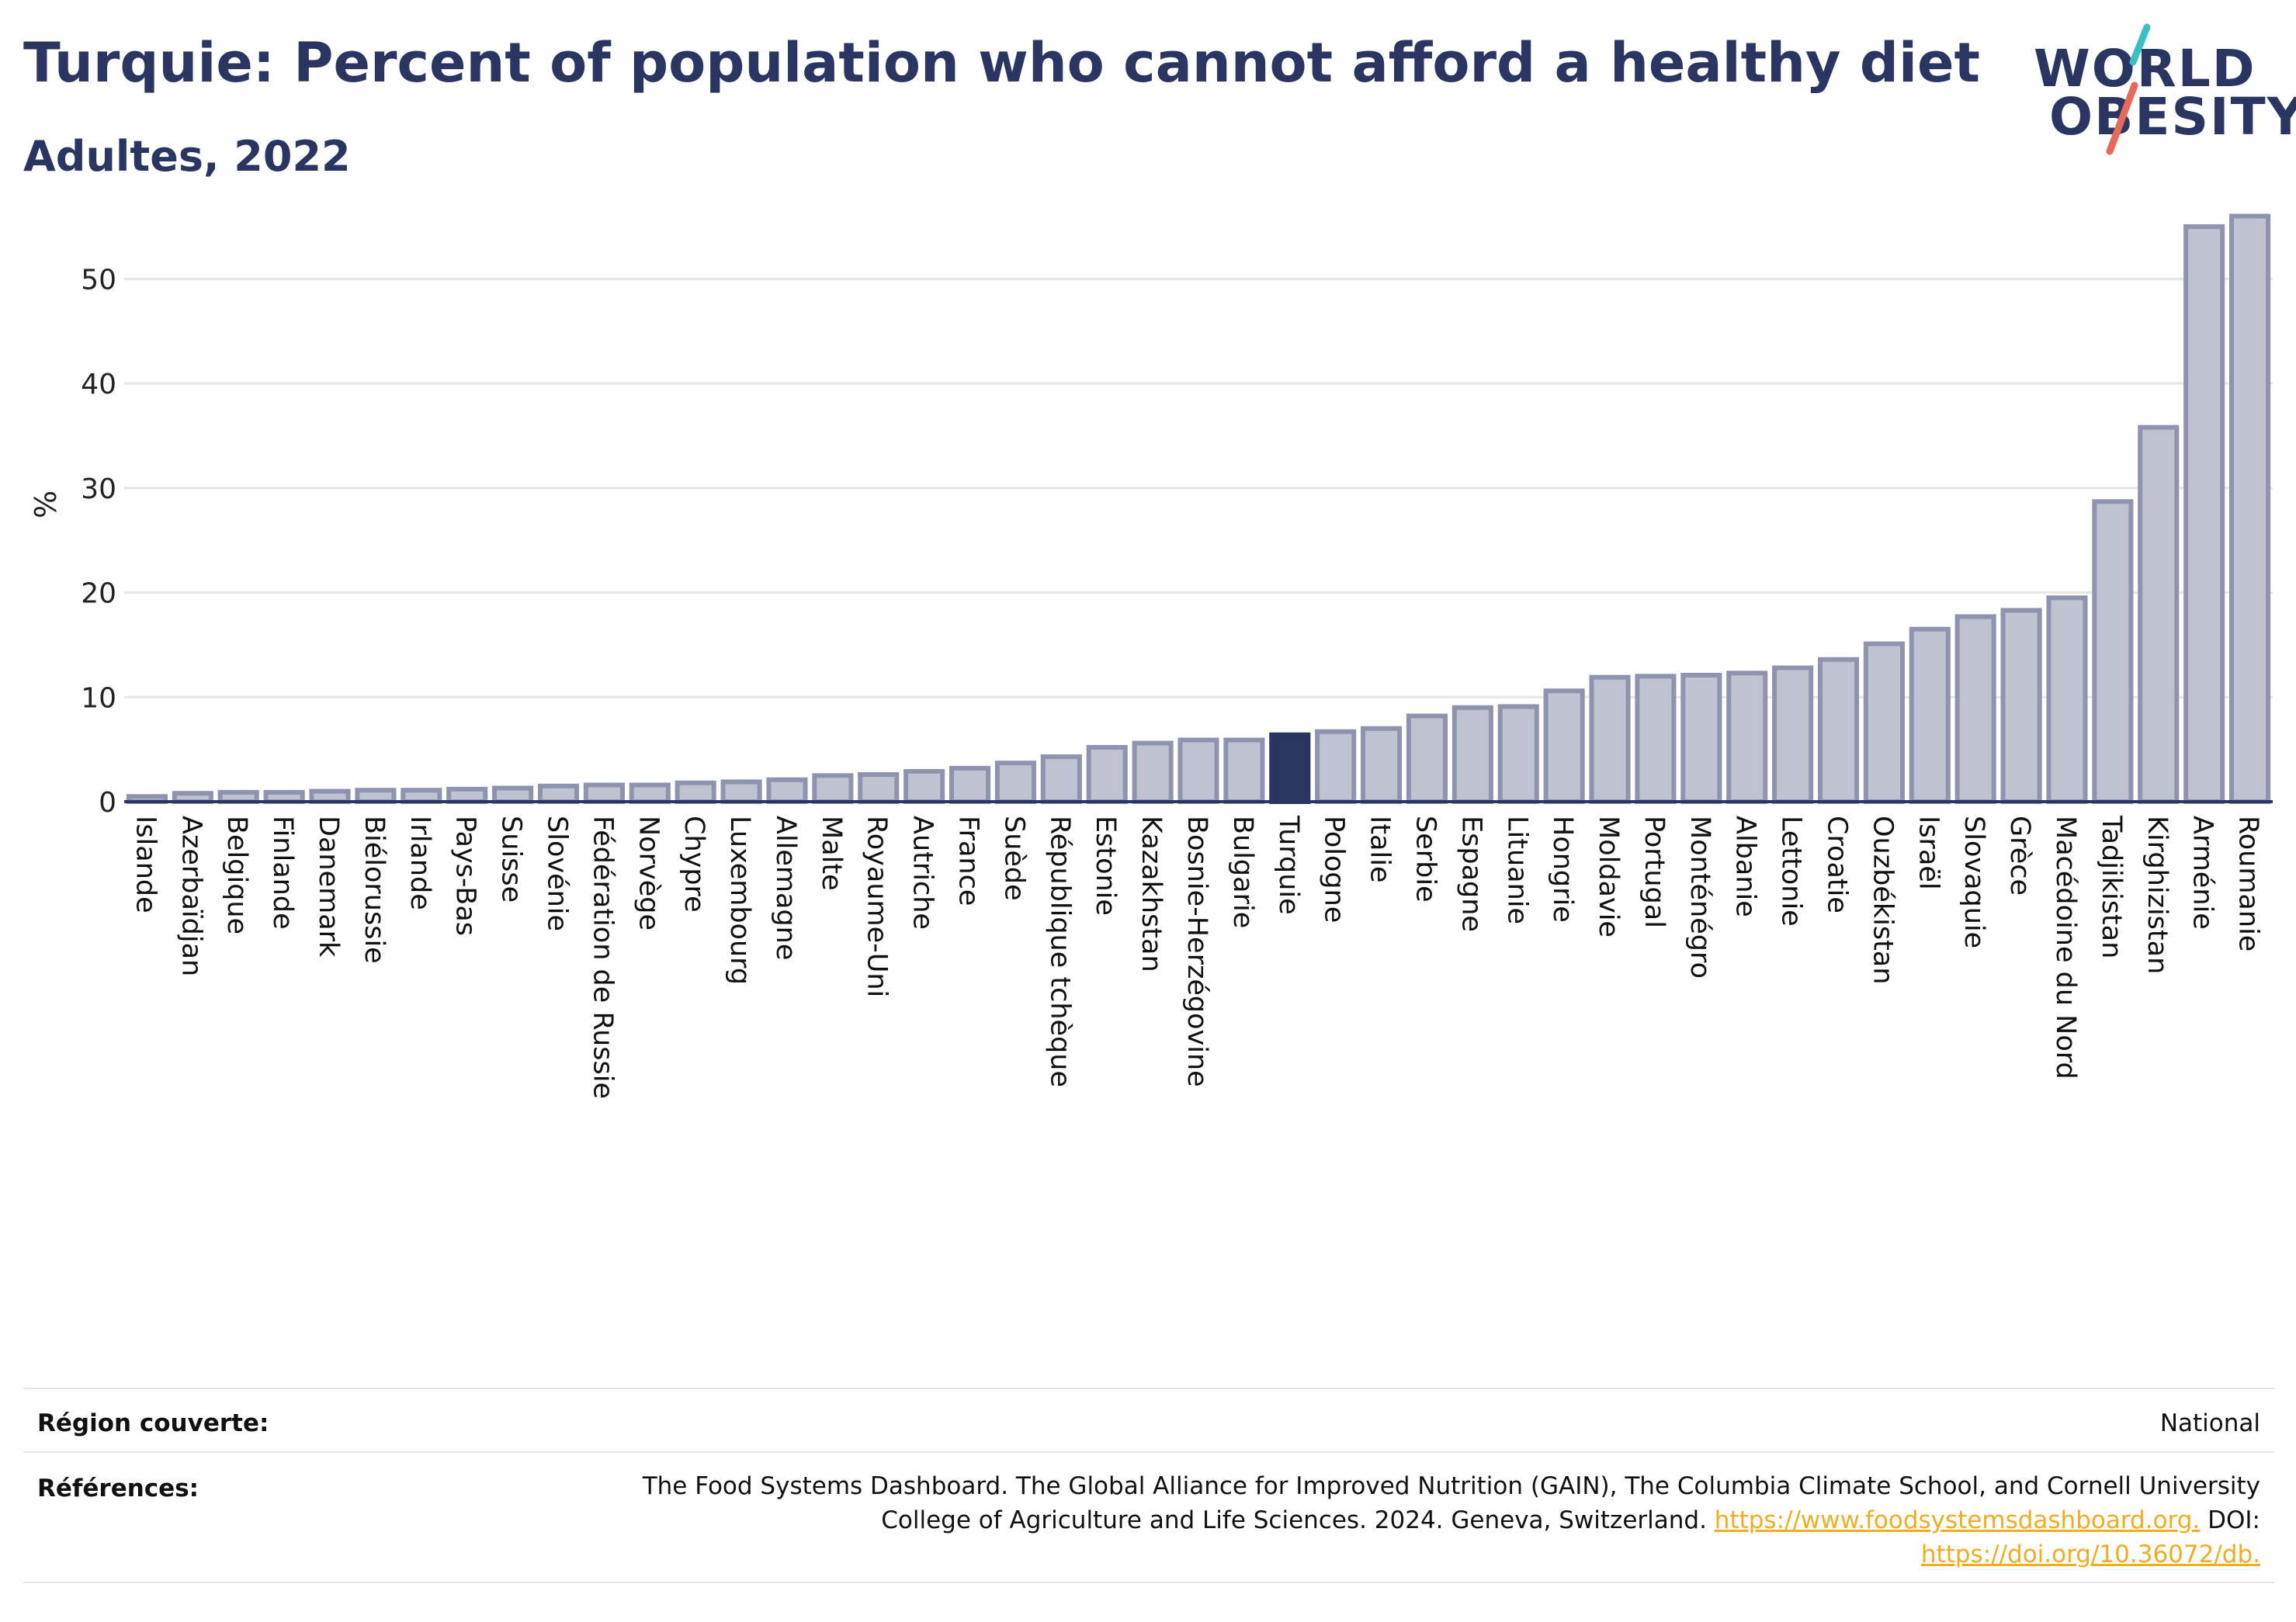 The image size is (2296, 1622). Describe the element at coordinates (1288, 865) in the screenshot. I see `x-tick-label: Turquie` at that location.